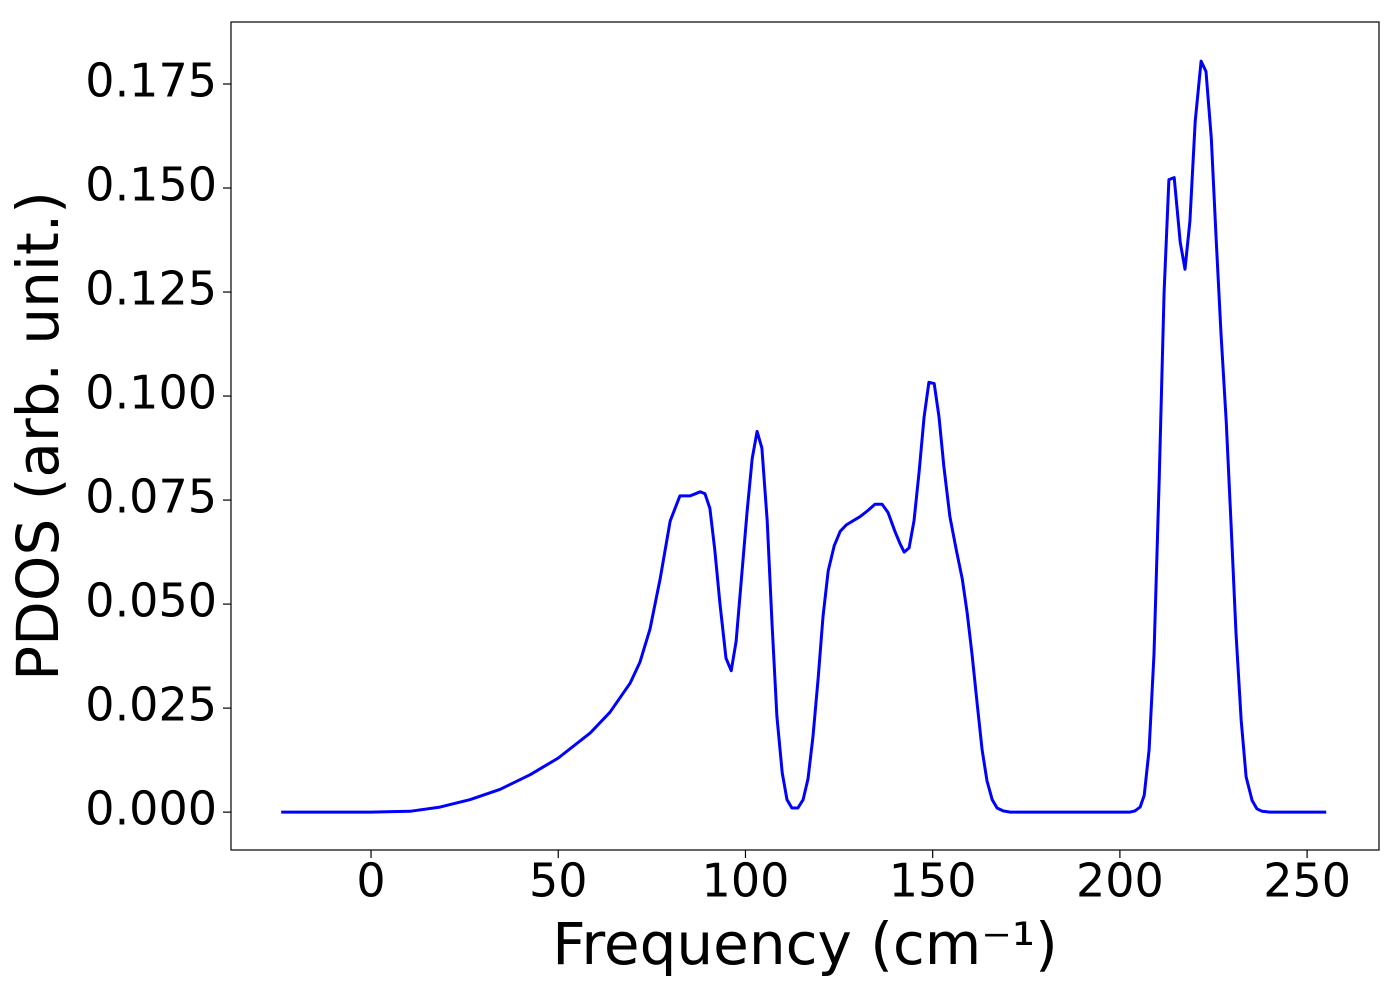 Image resolution: width=1400 pixels, height=1000 pixels. I want to click on y-tick-label: 0.000, so click(151, 809).